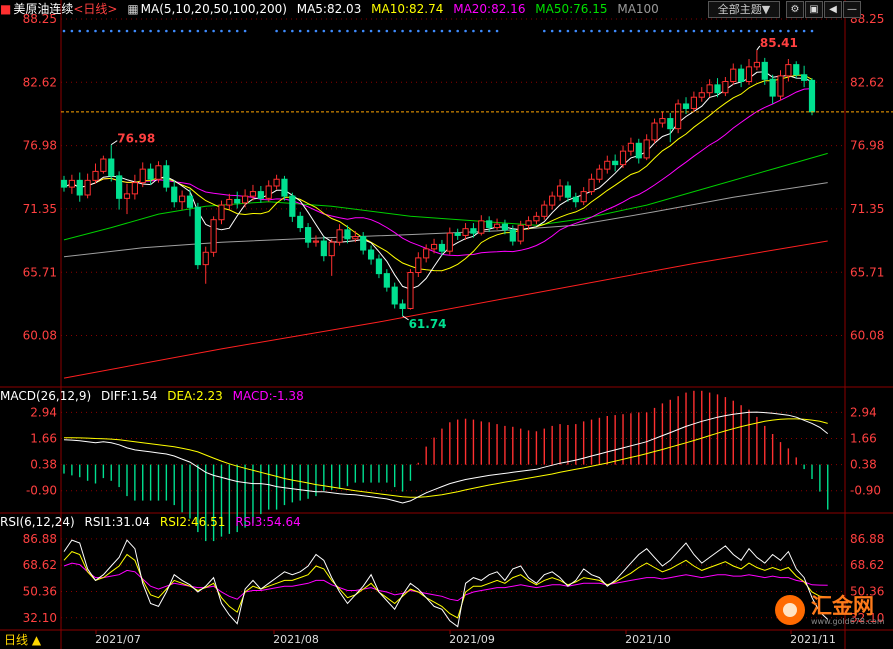  I want to click on instrument-name: 美原油连续, so click(43, 9).